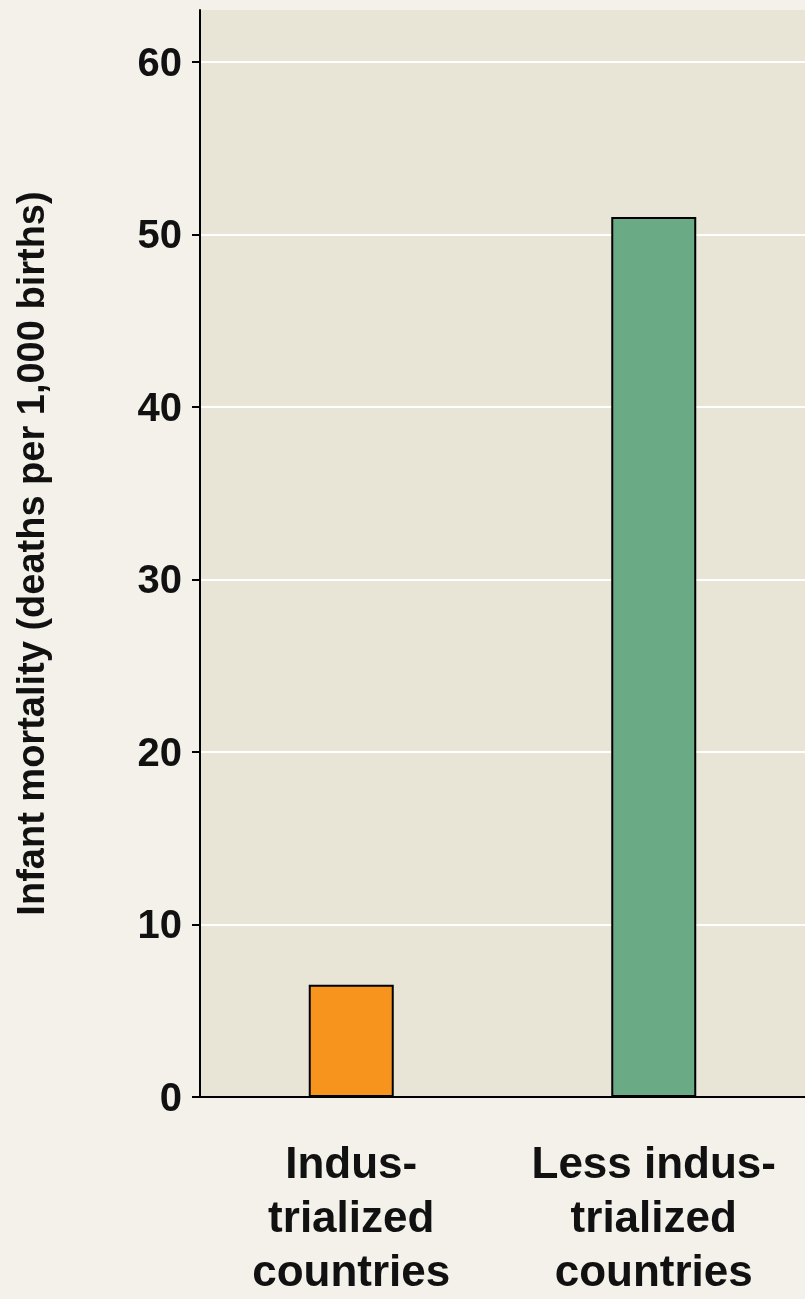  Describe the element at coordinates (170, 1097) in the screenshot. I see `y-tick-label: 0` at that location.